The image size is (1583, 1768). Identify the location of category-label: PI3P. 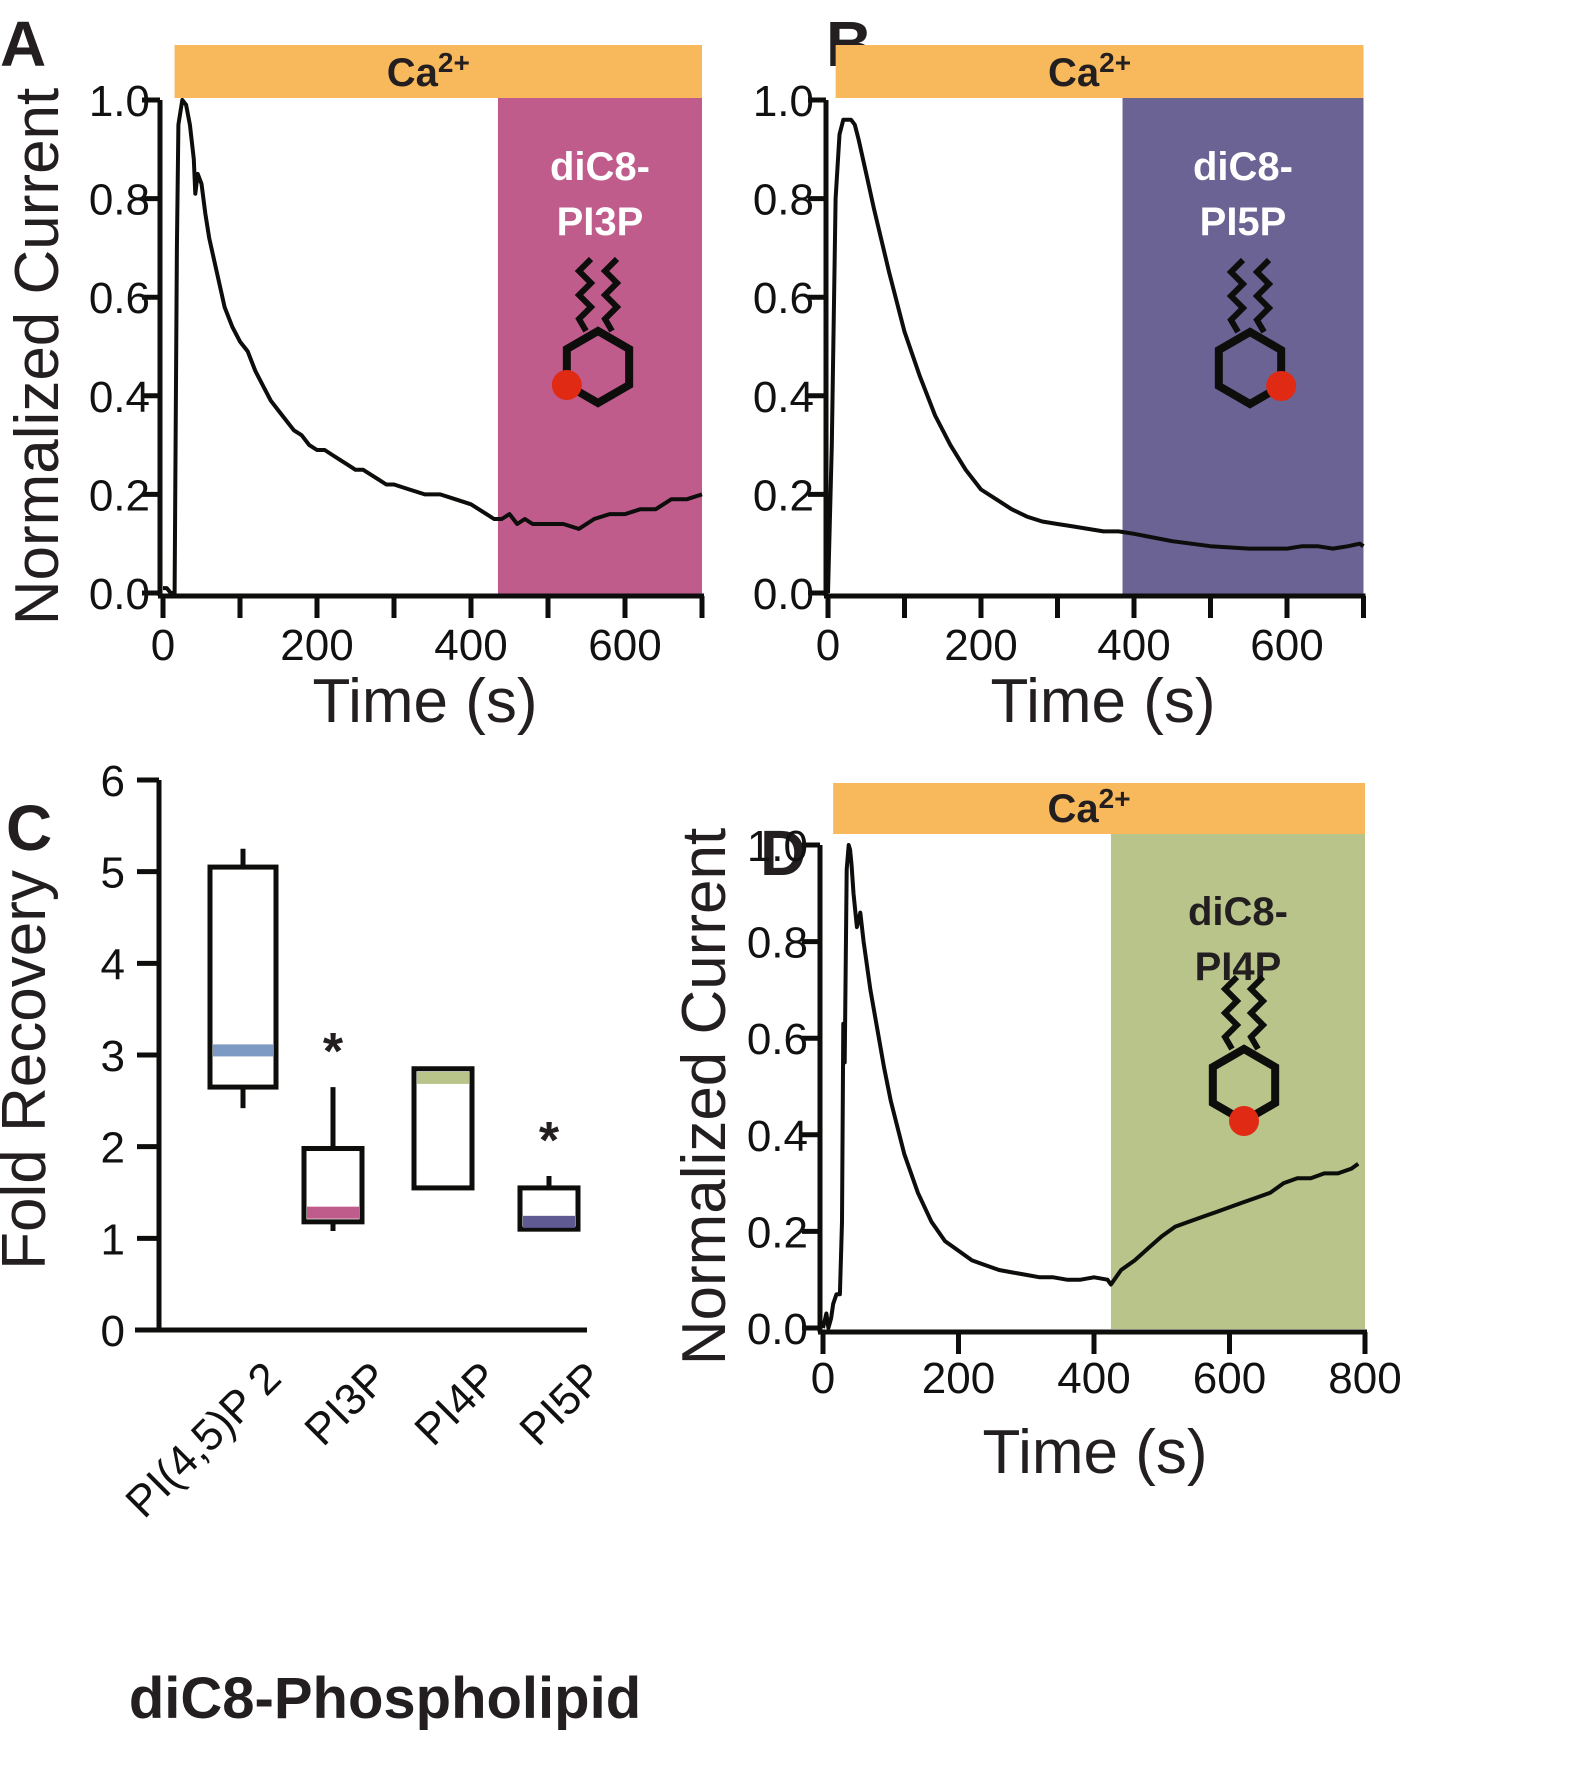
(346, 1404).